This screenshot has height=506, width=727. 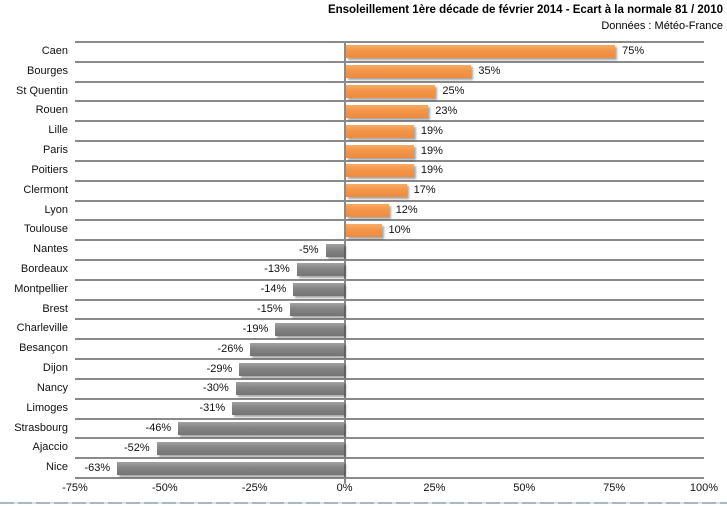 I want to click on value-label: 75%, so click(x=633, y=51).